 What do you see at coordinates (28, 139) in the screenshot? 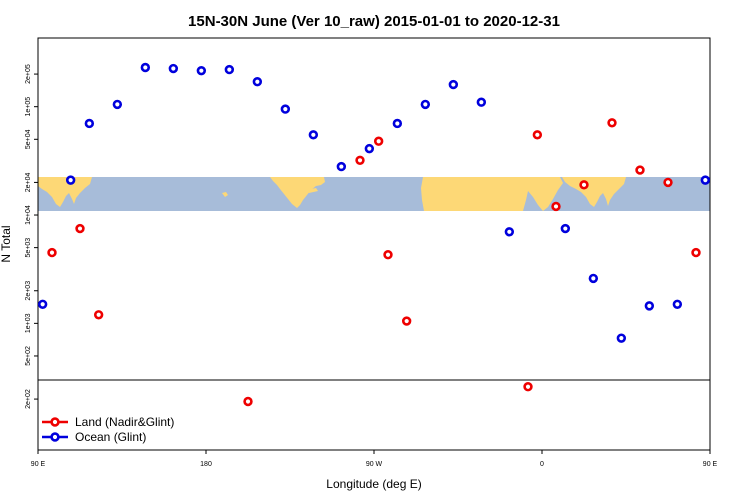
I see `y-tick-label: 5e+04` at bounding box center [28, 139].